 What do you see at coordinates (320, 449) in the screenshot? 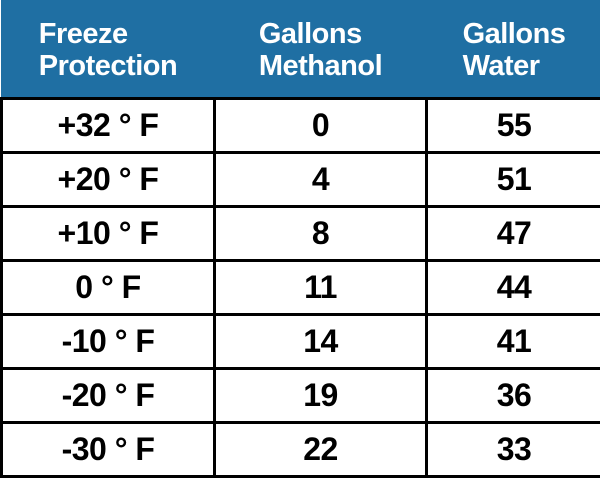
I see `table-cell: 22` at bounding box center [320, 449].